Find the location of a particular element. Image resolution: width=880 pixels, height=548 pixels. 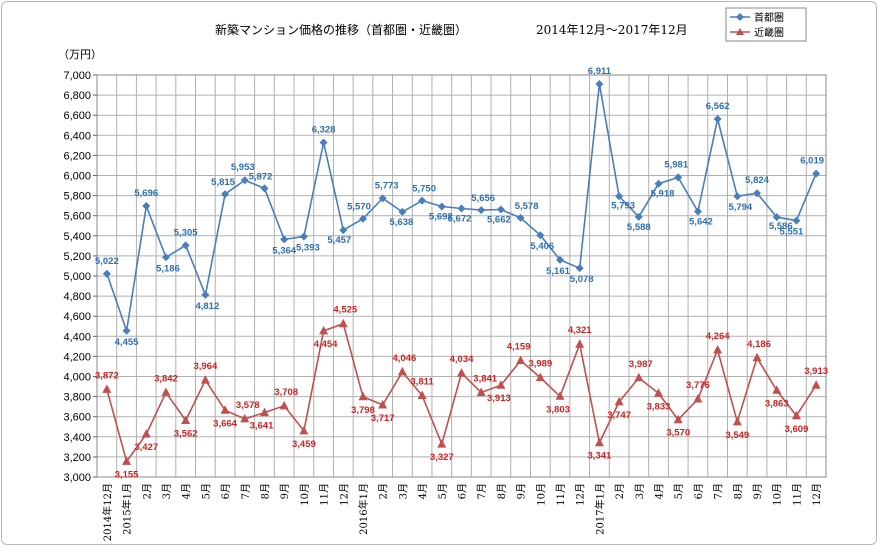

x-tick-label: 2014年12月 is located at coordinates (107, 512).